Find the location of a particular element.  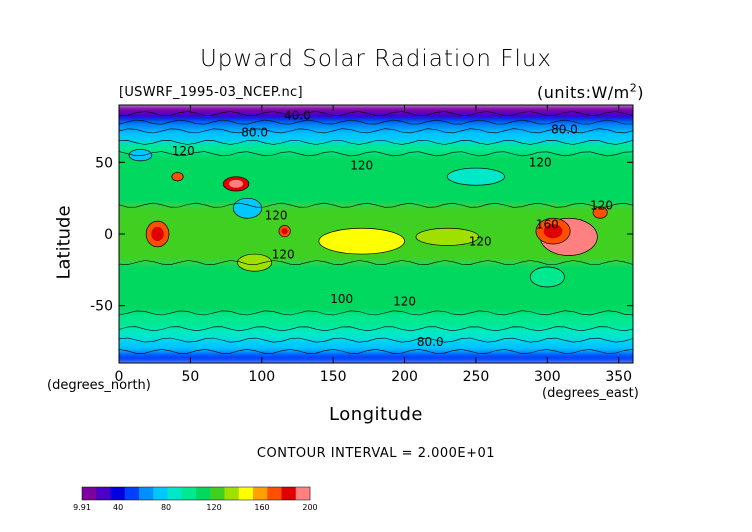

contour-label-10: 120 is located at coordinates (283, 254).